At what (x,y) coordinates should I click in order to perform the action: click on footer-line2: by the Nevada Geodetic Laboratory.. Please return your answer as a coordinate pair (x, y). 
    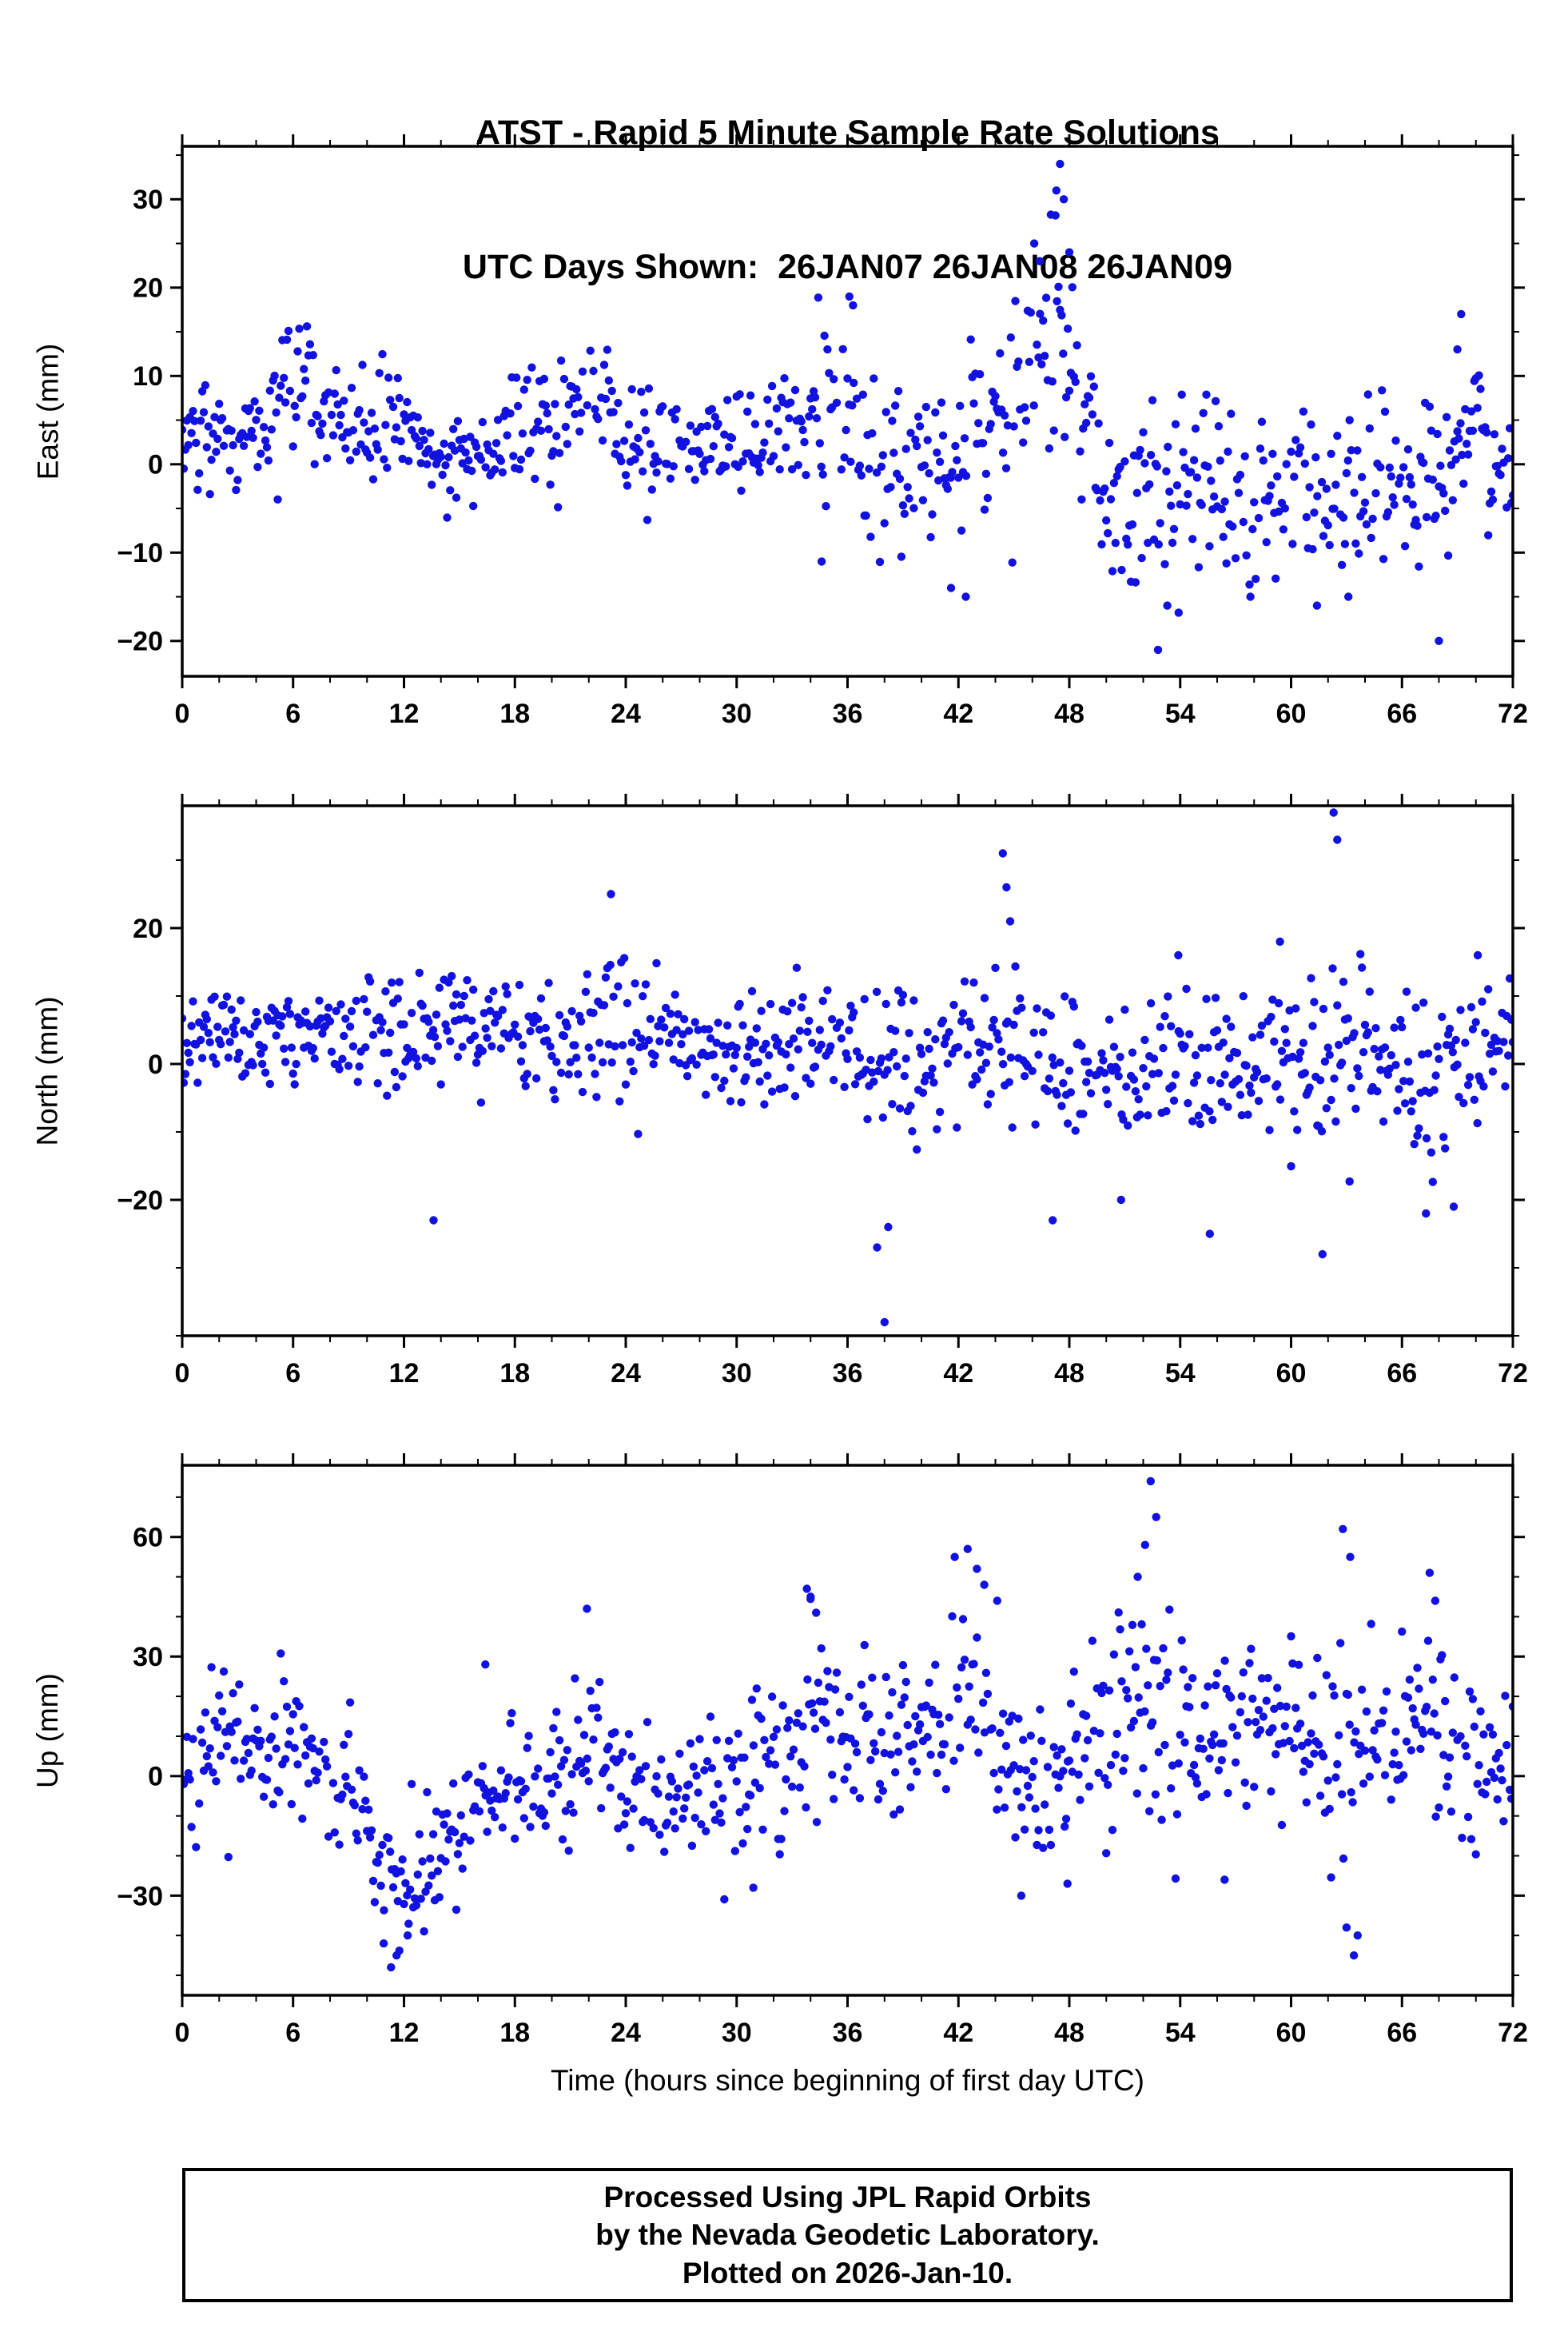
    Looking at the image, I should click on (847, 2235).